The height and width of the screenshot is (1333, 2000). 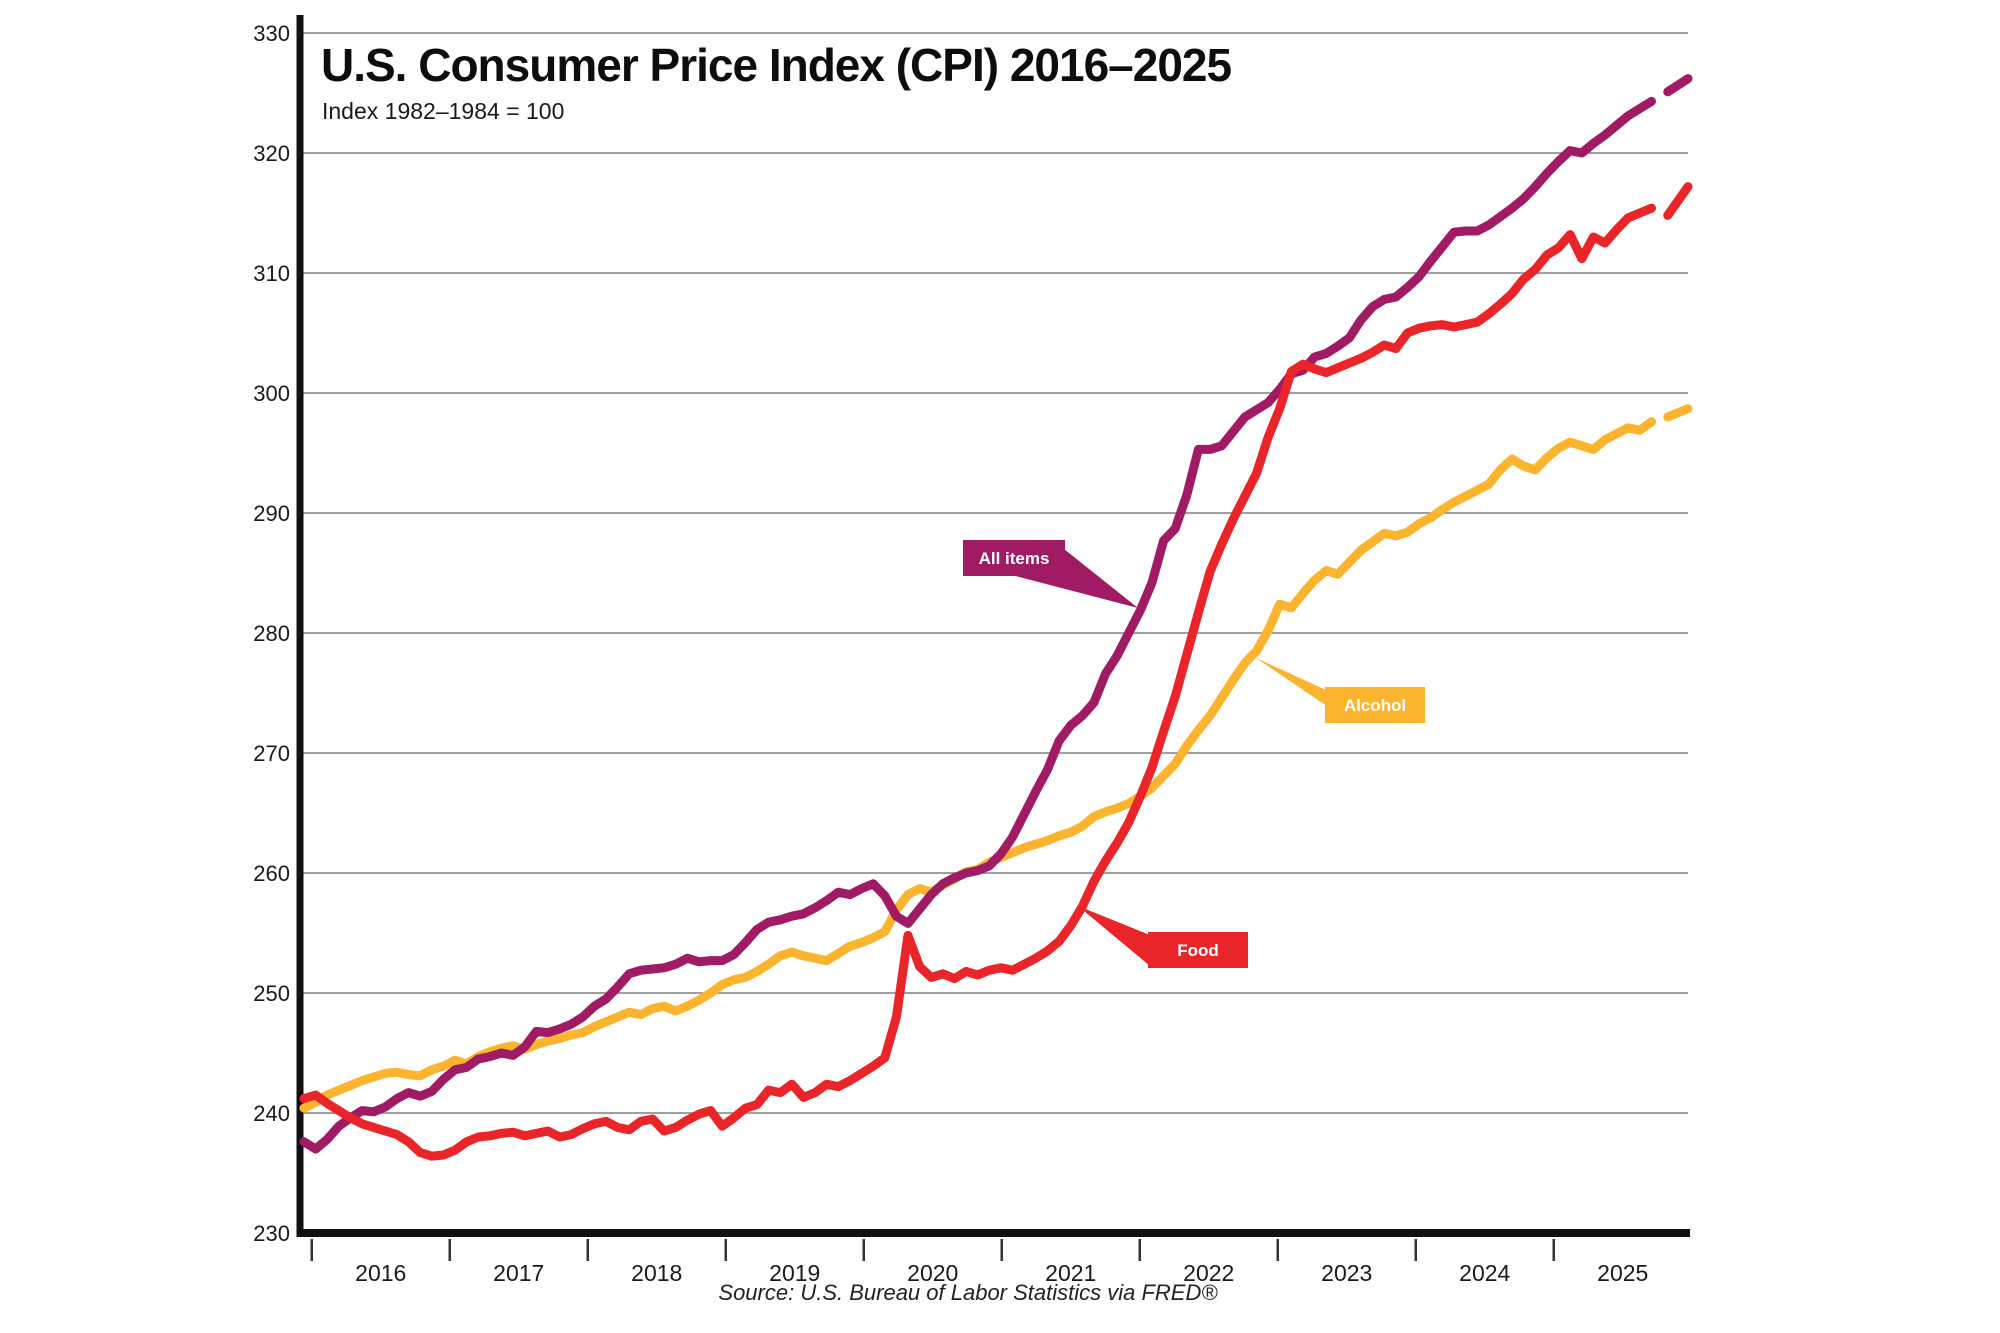 What do you see at coordinates (271, 33) in the screenshot?
I see `y-axis-label-330: 330` at bounding box center [271, 33].